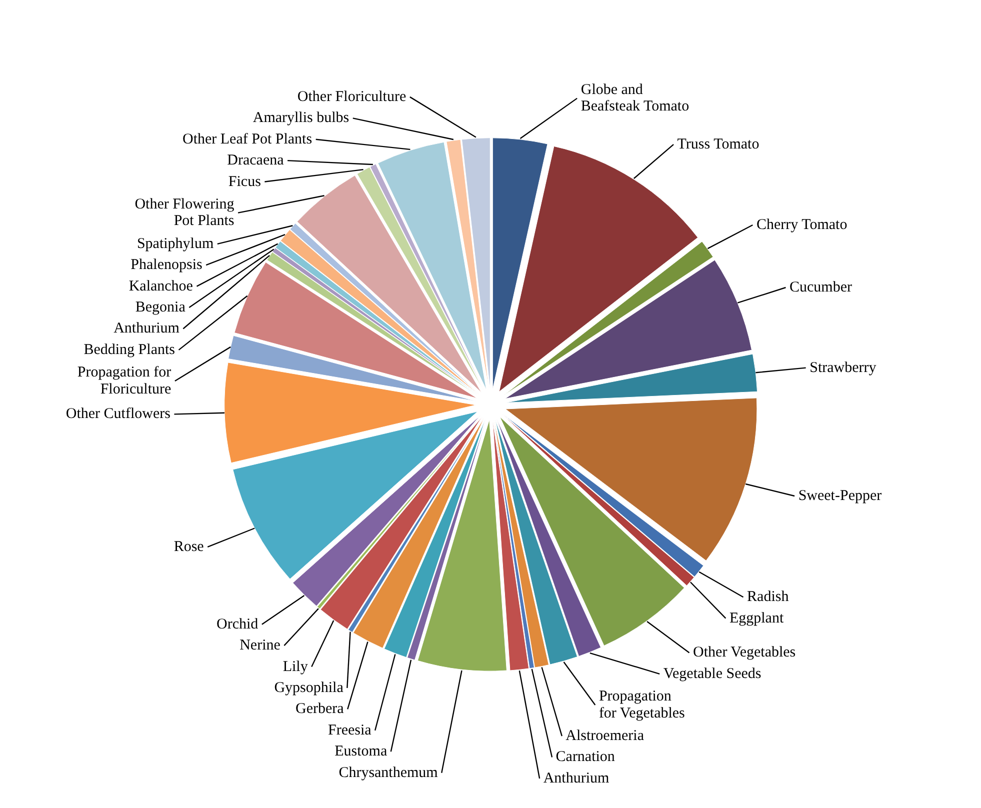 The height and width of the screenshot is (808, 981). What do you see at coordinates (189, 546) in the screenshot?
I see `slice-label: Rose` at bounding box center [189, 546].